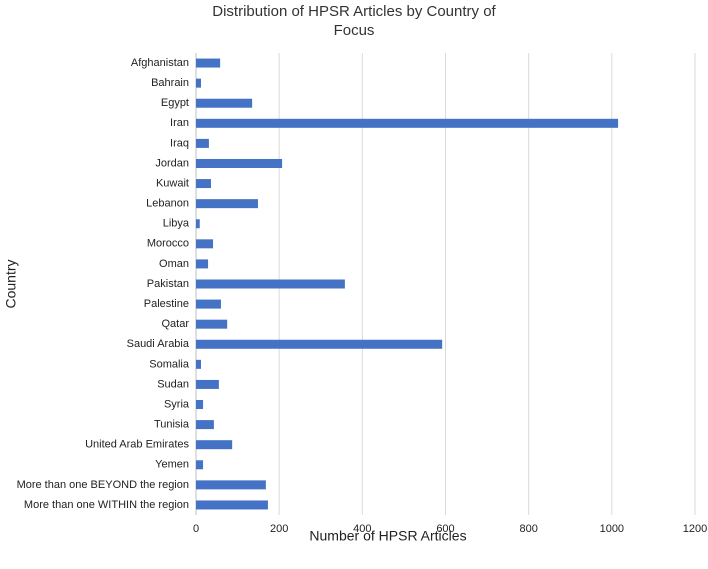 This screenshot has width=708, height=569. Describe the element at coordinates (176, 224) in the screenshot. I see `y-tick-label: Libya` at that location.